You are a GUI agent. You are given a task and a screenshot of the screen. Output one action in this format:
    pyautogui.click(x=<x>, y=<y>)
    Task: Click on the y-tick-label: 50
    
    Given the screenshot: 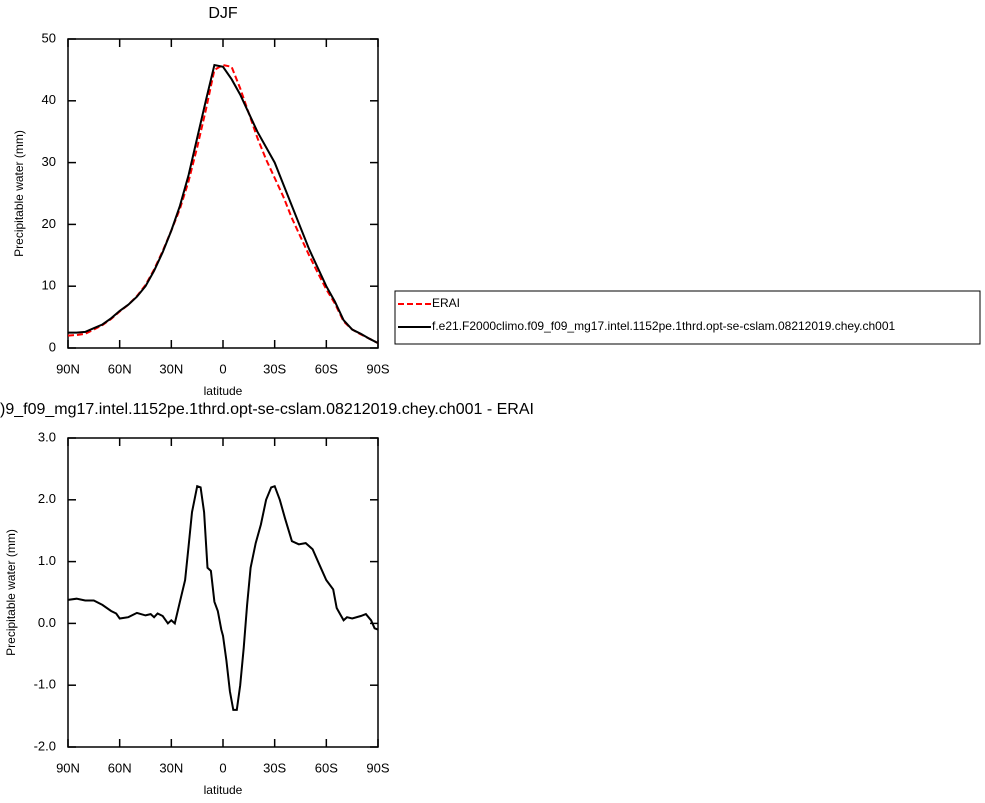 What is the action you would take?
    pyautogui.click(x=49, y=37)
    